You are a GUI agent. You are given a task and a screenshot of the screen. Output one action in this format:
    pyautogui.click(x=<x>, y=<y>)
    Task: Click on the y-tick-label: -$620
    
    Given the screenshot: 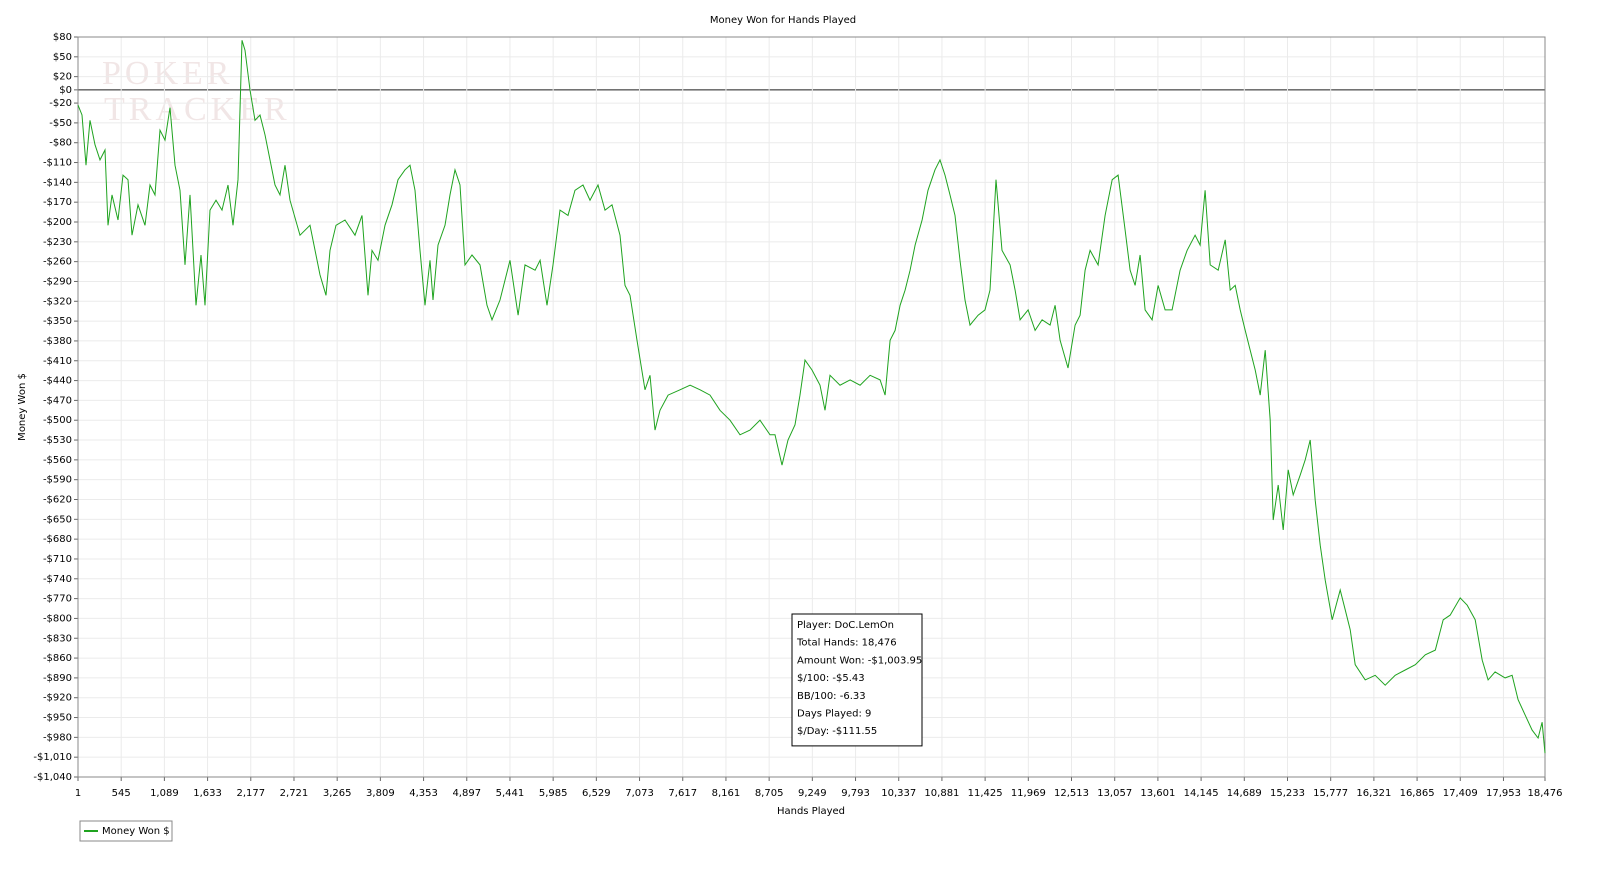 What is the action you would take?
    pyautogui.click(x=57, y=500)
    